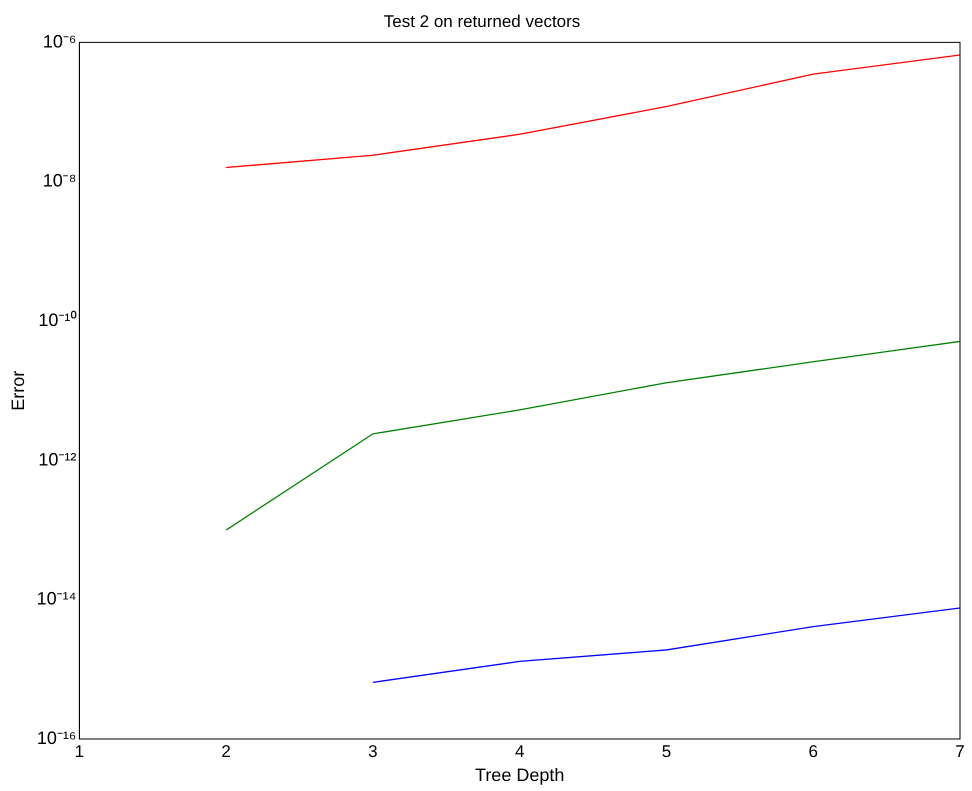 The width and height of the screenshot is (972, 791). What do you see at coordinates (56, 738) in the screenshot?
I see `y-tick-label: 10⁻¹⁶` at bounding box center [56, 738].